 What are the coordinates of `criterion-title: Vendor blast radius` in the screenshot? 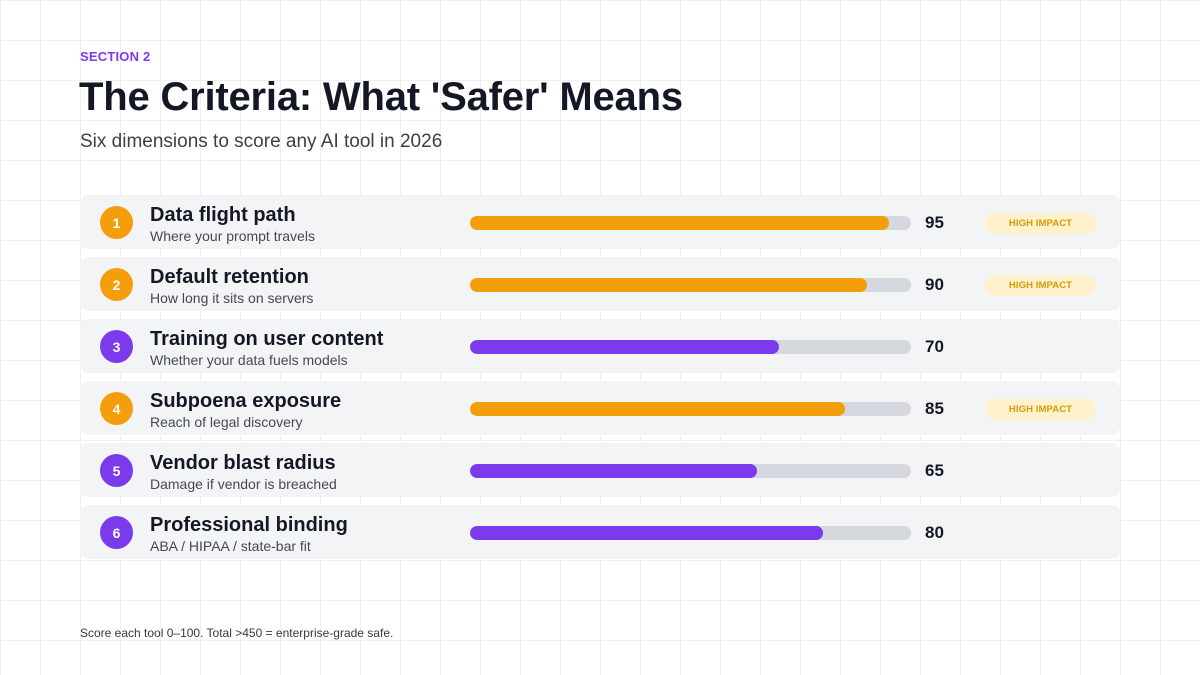 It's located at (243, 463).